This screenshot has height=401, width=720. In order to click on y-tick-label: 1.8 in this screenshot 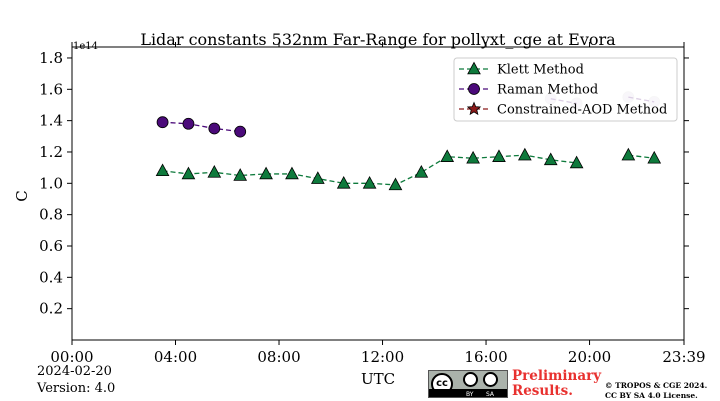, I will do `click(51, 58)`.